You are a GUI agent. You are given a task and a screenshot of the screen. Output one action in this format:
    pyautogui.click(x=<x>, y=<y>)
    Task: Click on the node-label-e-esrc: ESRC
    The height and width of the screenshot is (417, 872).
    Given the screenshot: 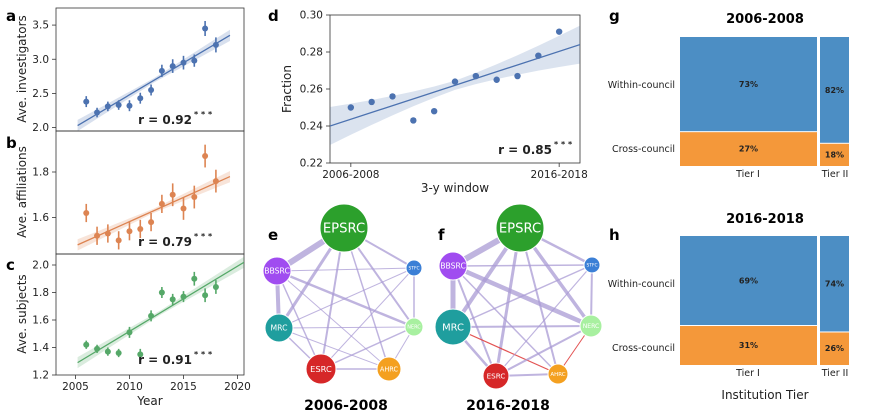 What is the action you would take?
    pyautogui.click(x=321, y=369)
    